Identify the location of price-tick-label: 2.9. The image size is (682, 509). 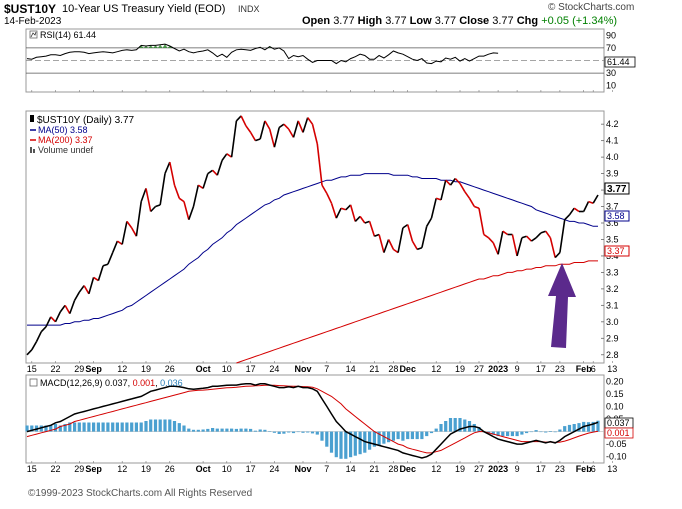
(612, 338).